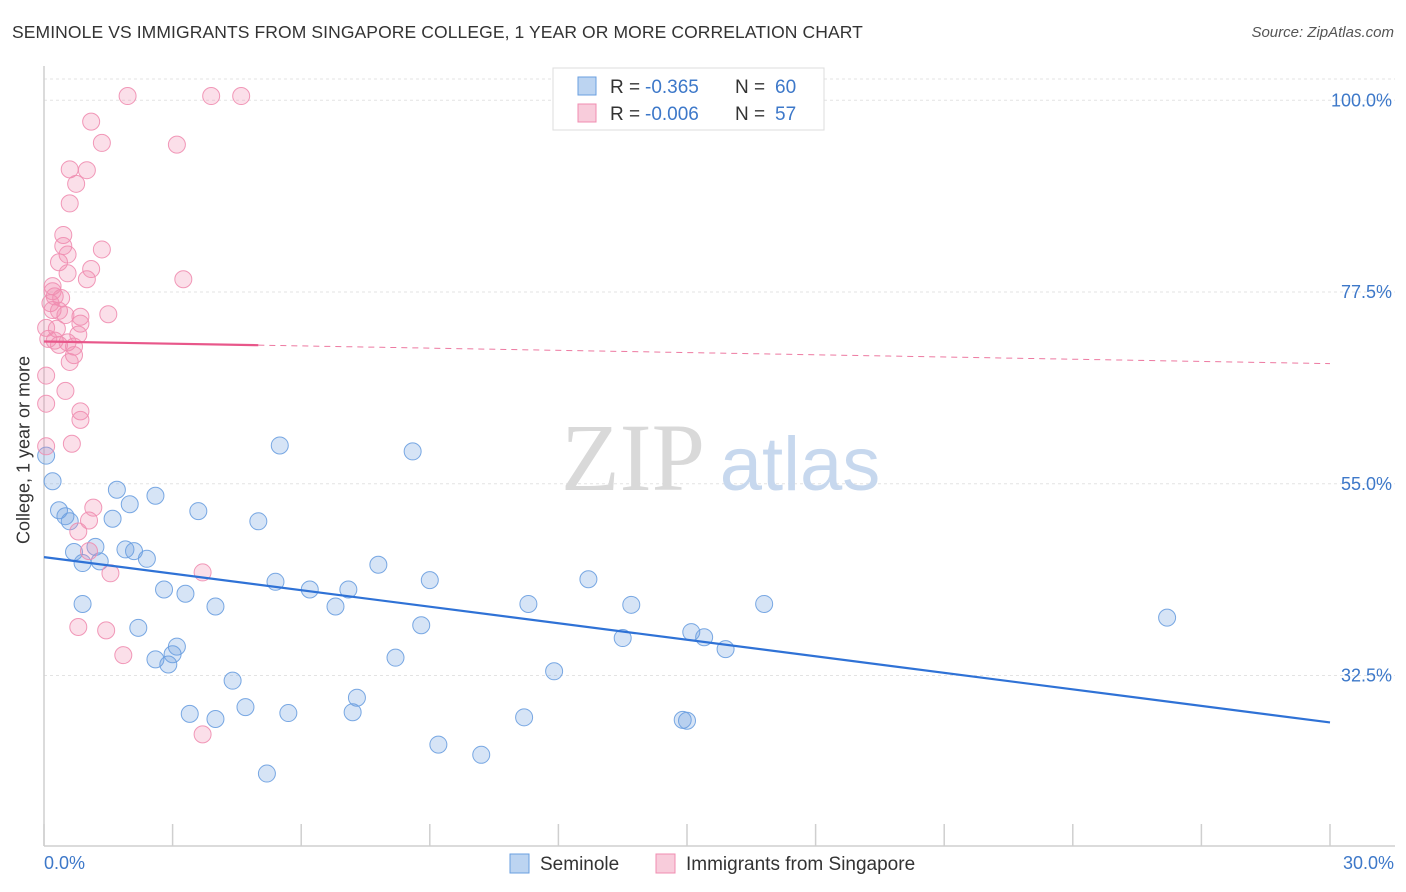 This screenshot has width=1406, height=892. I want to click on x-tick-label: 0.0%, so click(64, 863).